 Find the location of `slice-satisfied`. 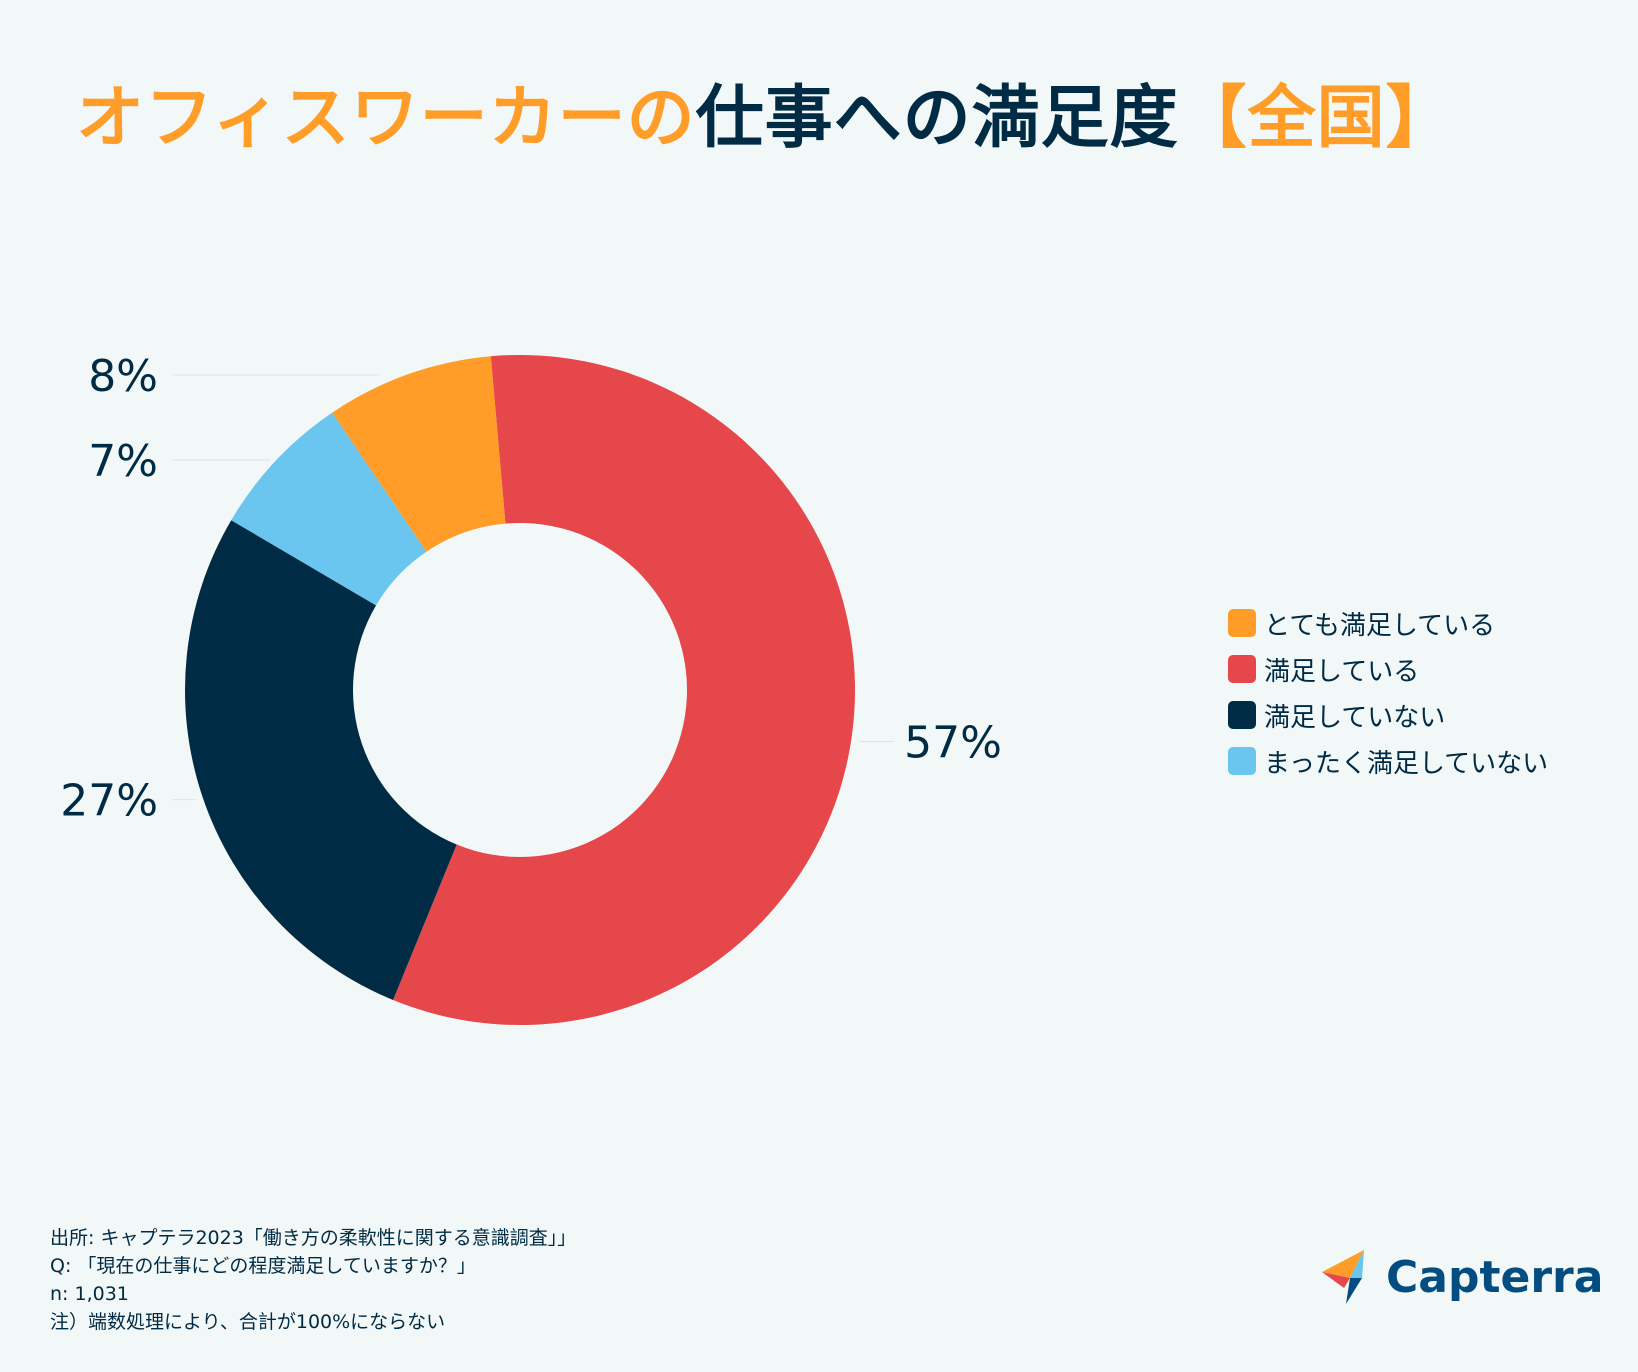

slice-satisfied is located at coordinates (624, 690).